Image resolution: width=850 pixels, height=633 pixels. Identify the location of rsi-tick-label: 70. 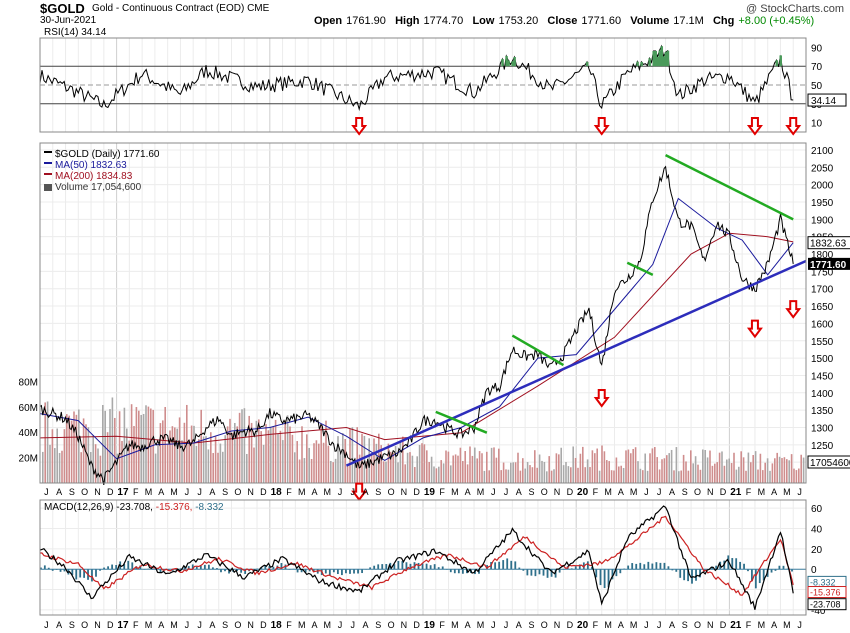
(817, 67).